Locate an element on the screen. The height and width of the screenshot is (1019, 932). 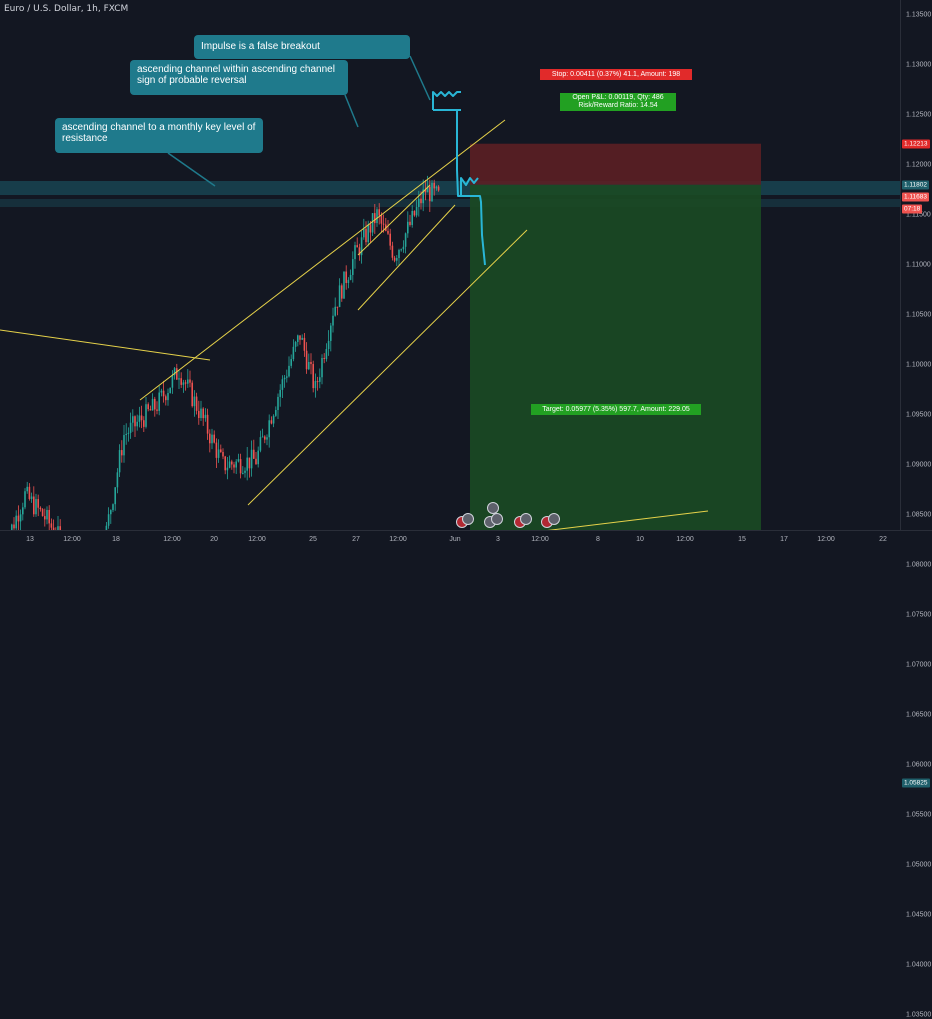
price-tick-label: 1.05000 is located at coordinates (919, 865).